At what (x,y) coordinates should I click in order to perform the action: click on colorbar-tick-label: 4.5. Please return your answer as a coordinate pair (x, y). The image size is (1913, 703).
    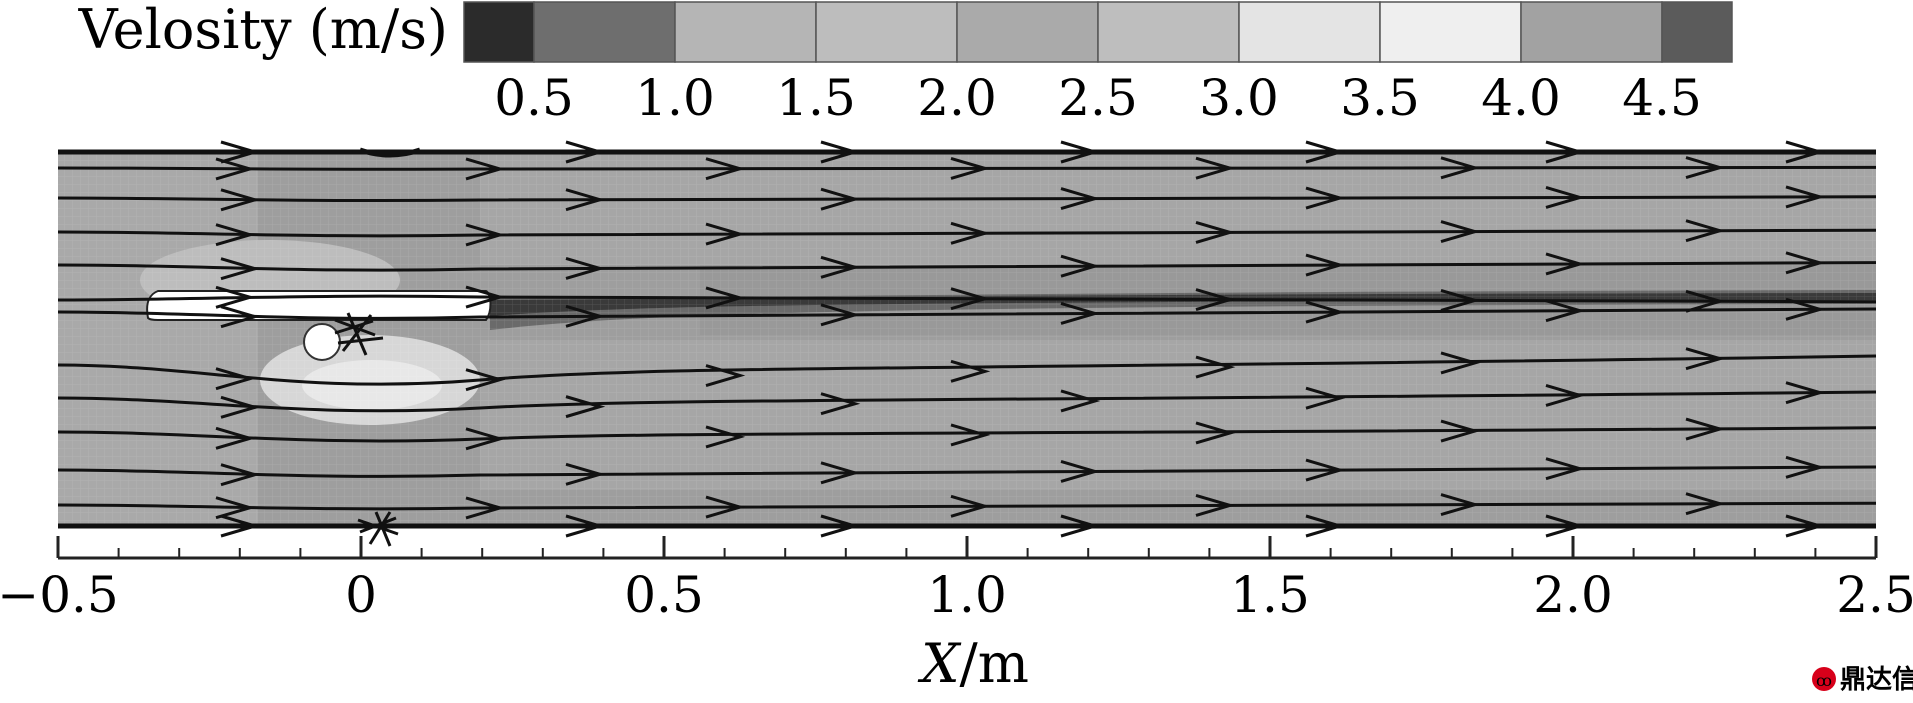
    Looking at the image, I should click on (1662, 98).